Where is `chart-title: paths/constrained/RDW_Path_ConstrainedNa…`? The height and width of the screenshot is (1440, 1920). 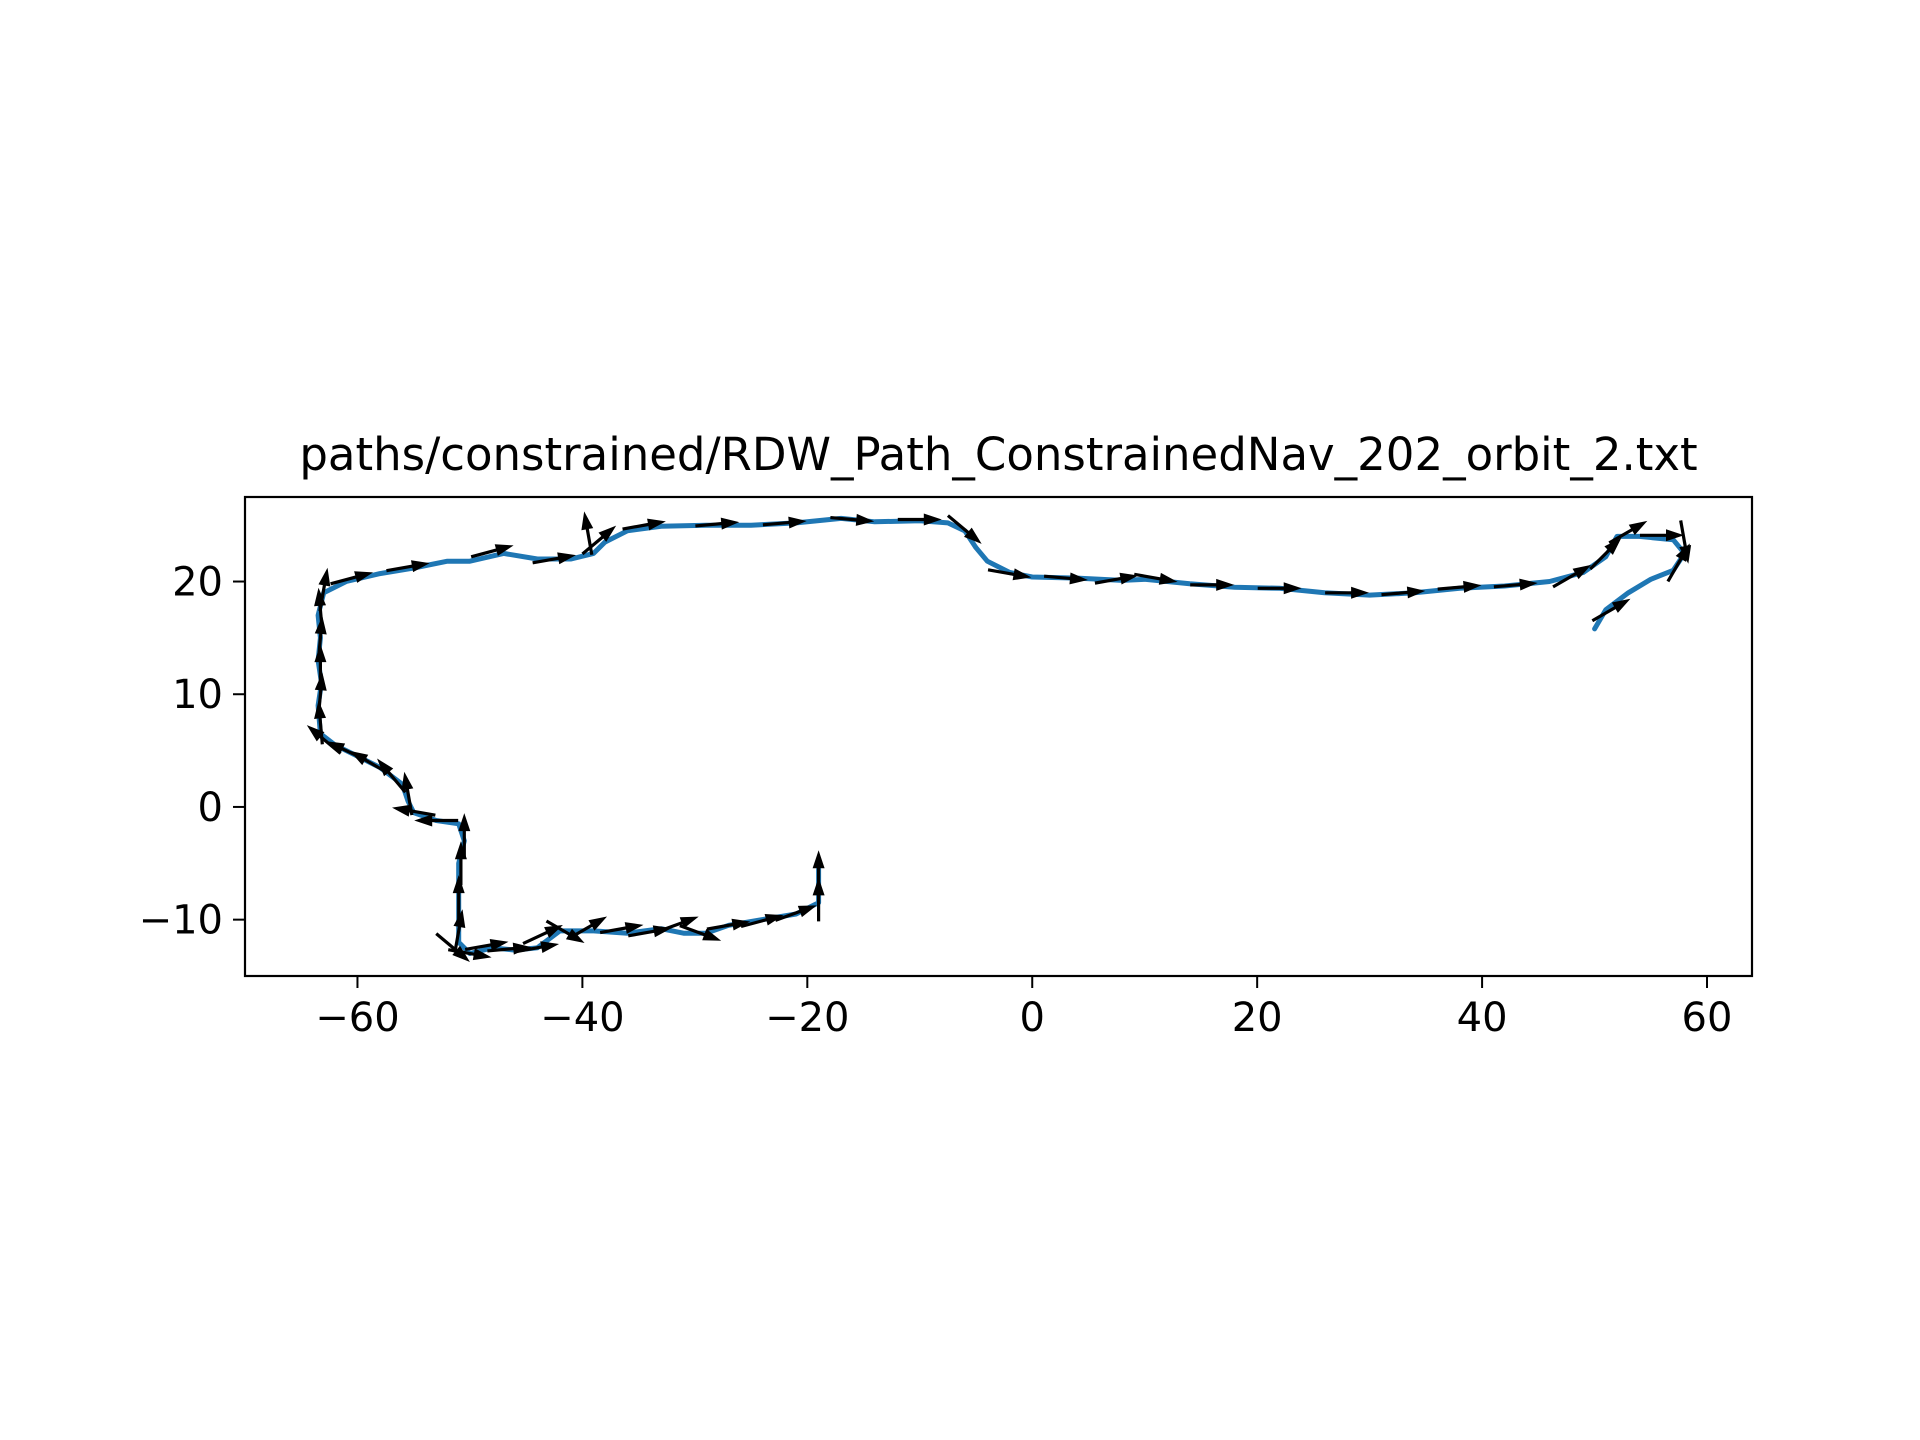 chart-title: paths/constrained/RDW_Path_ConstrainedNa… is located at coordinates (998, 454).